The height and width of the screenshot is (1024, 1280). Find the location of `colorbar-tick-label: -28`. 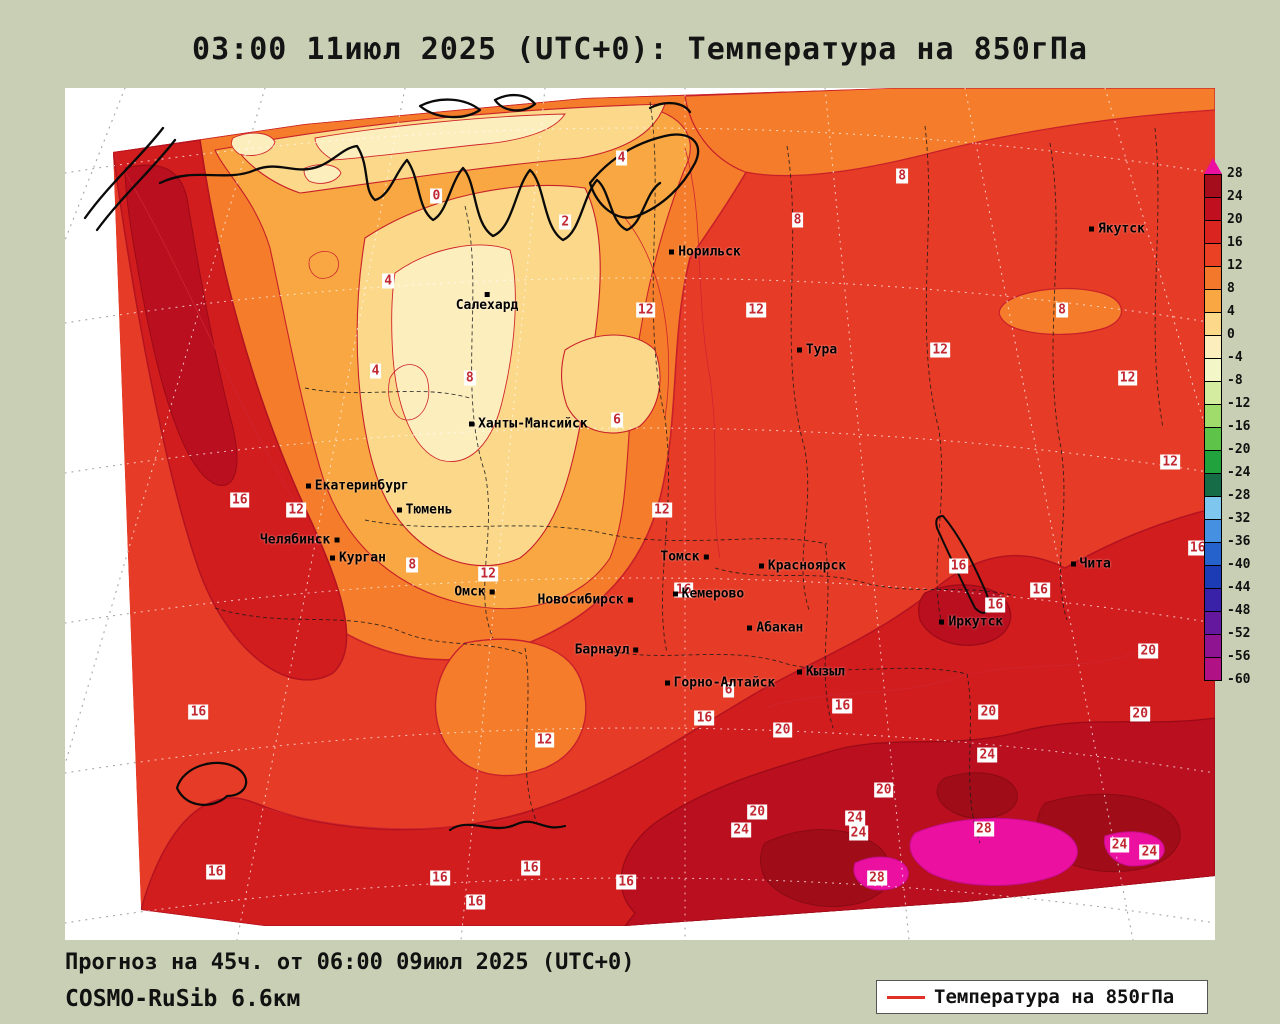

colorbar-tick-label: -28 is located at coordinates (1239, 495).